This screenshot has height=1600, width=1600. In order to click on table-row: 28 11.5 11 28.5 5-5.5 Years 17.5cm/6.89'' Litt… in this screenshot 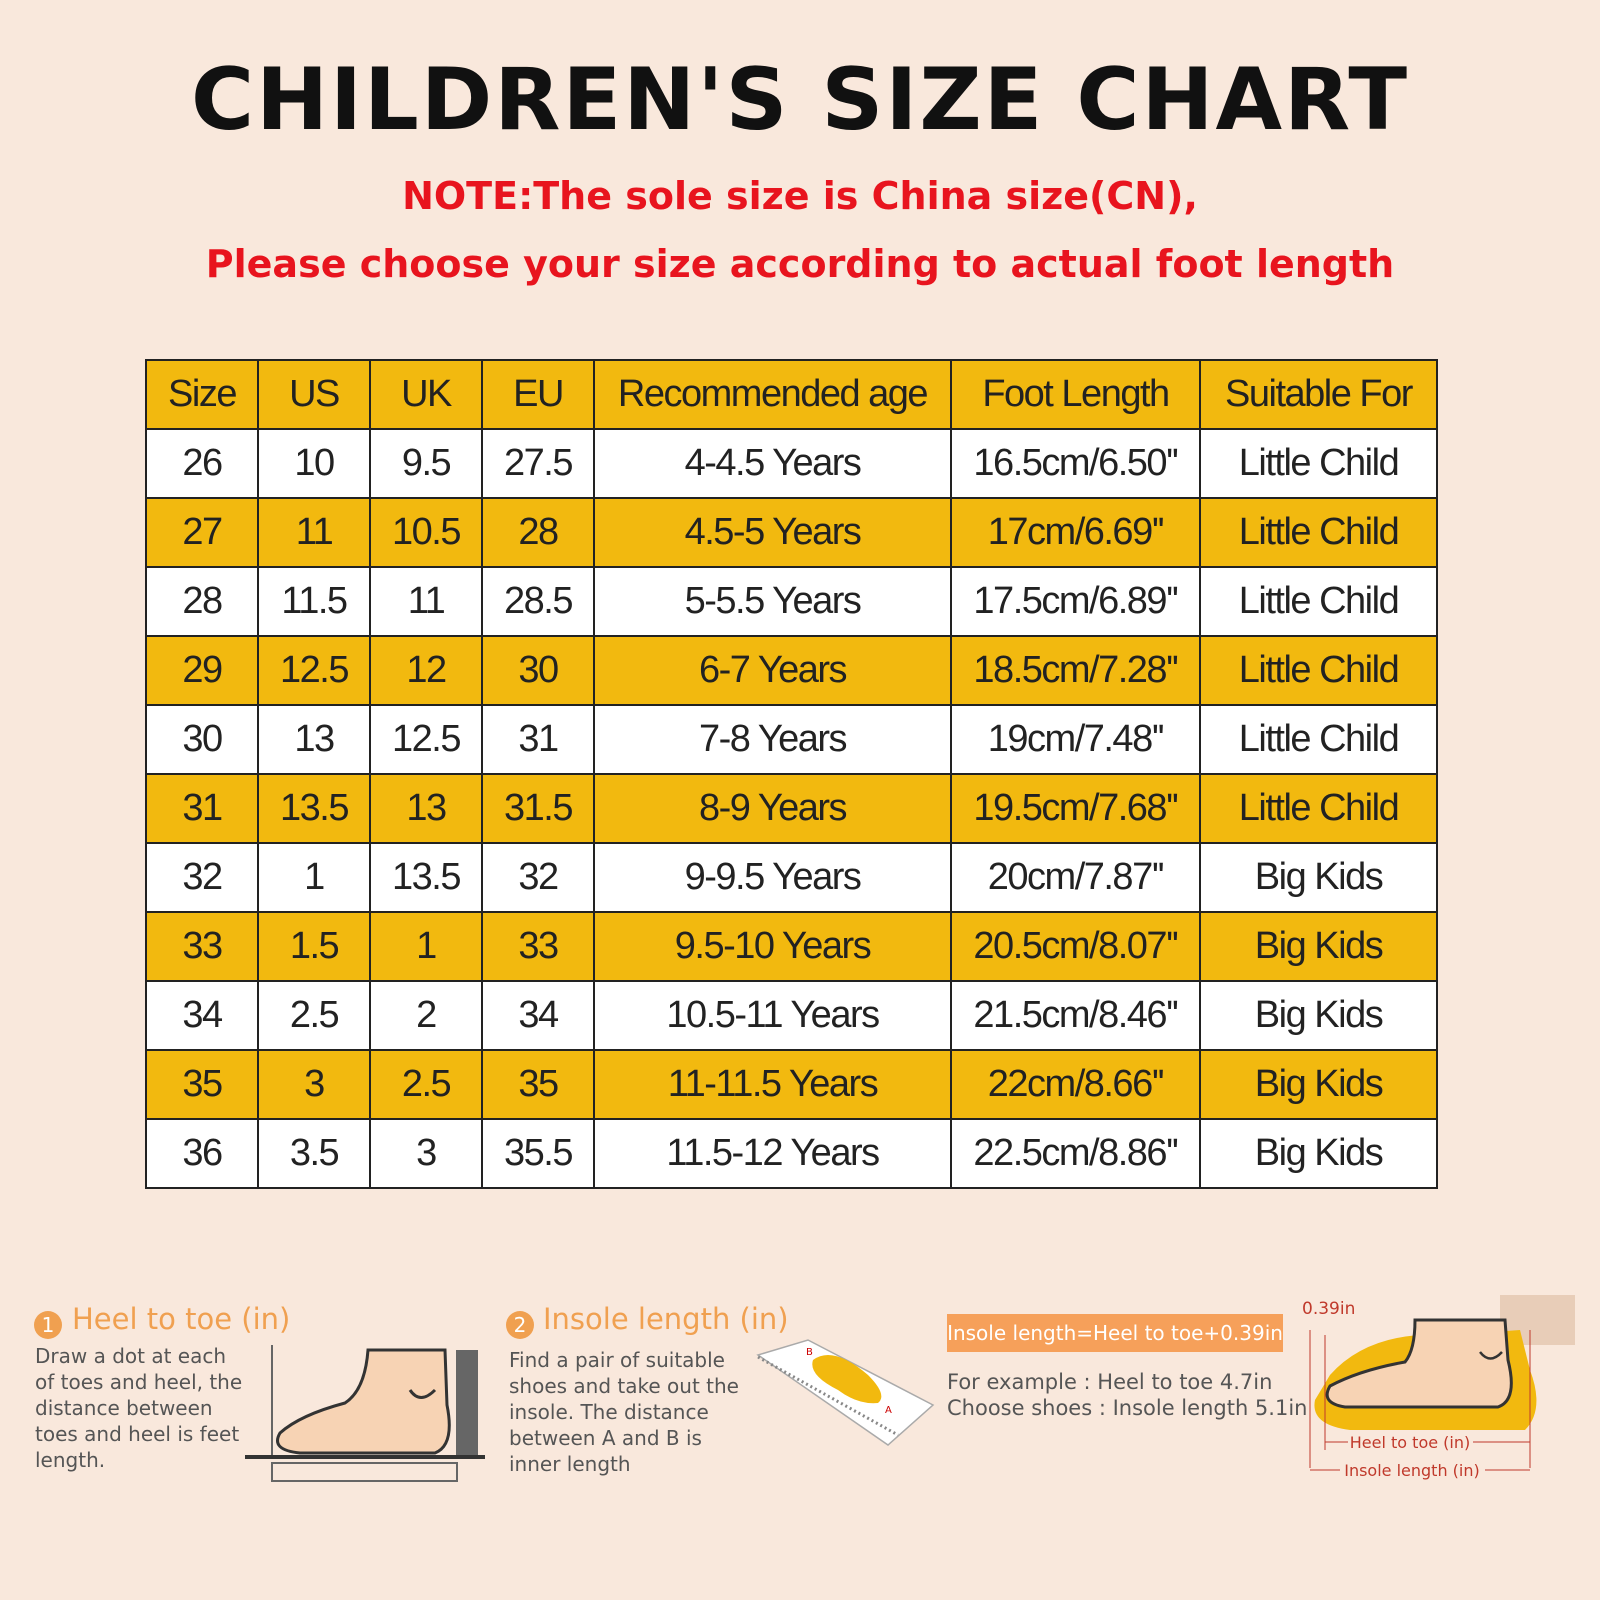, I will do `click(791, 601)`.